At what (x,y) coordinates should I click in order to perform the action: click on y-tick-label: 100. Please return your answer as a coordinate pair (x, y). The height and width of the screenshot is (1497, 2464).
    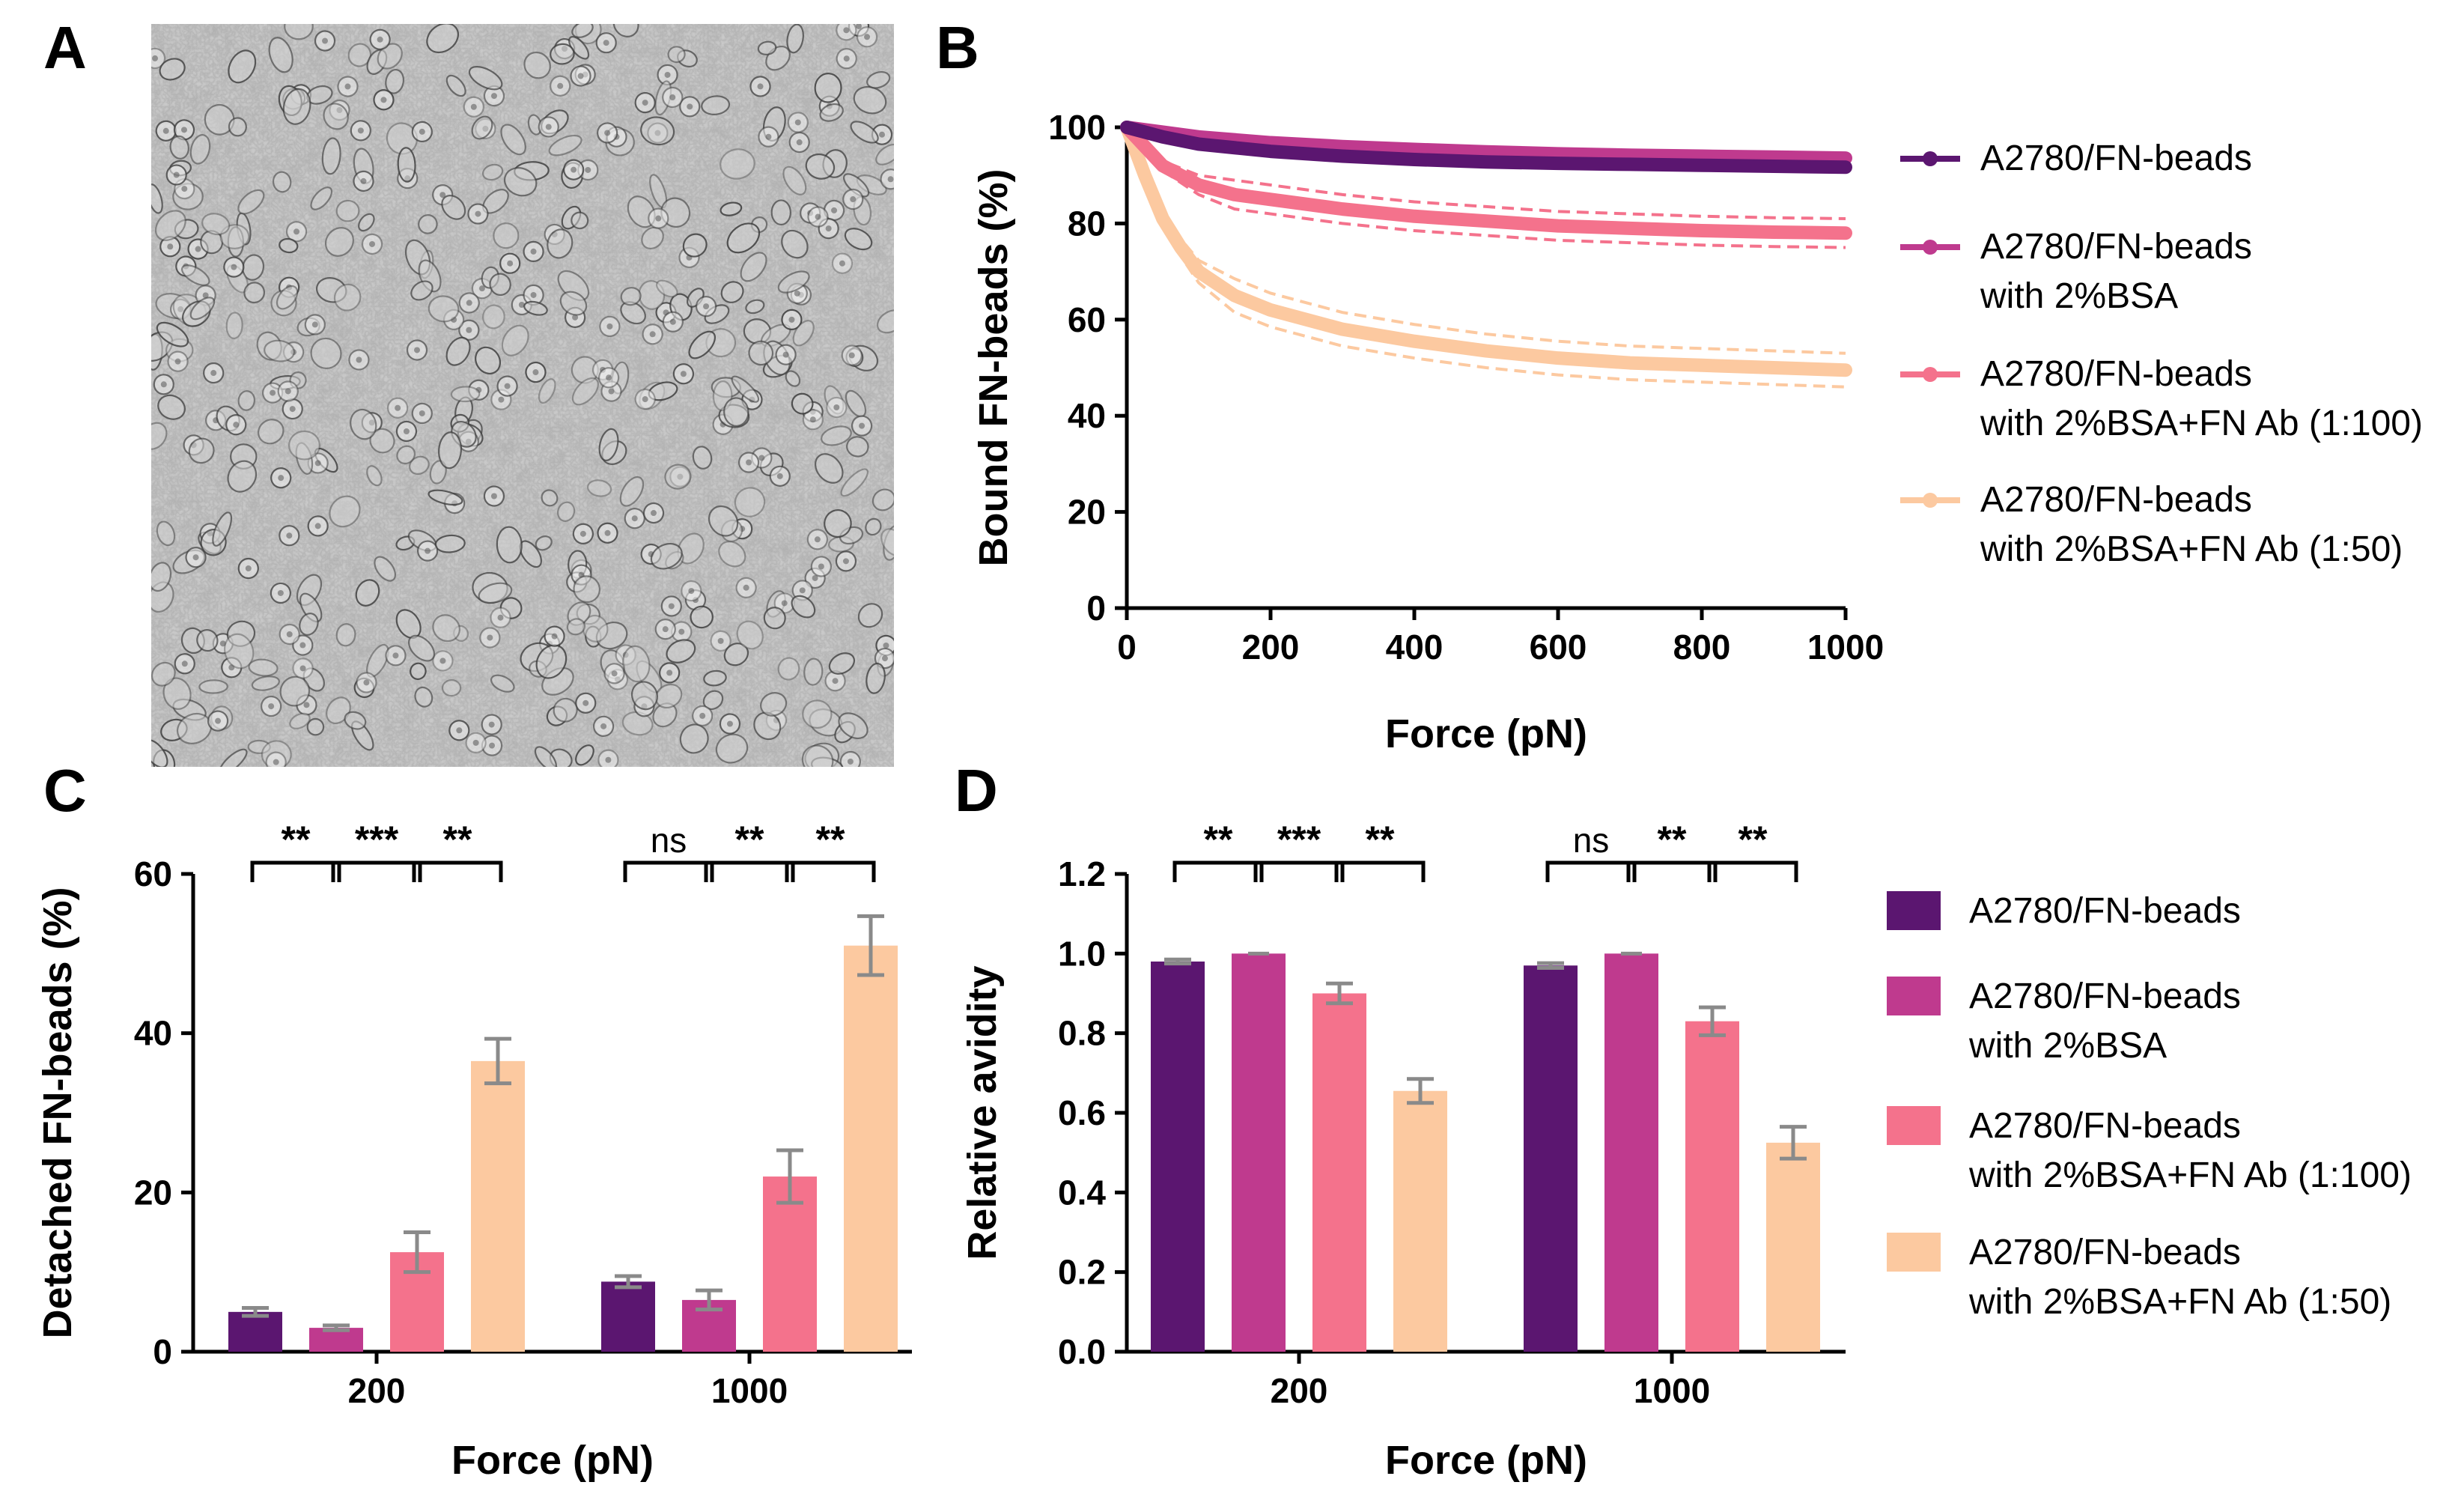
    Looking at the image, I should click on (1077, 128).